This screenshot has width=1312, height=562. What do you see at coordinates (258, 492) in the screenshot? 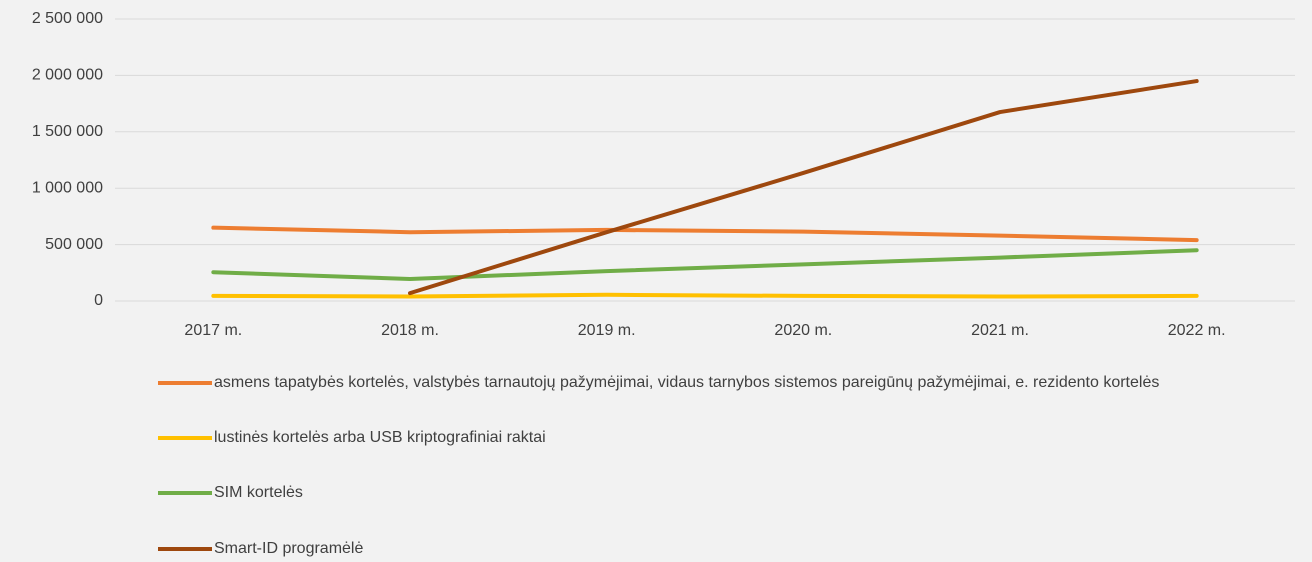
I see `legend-label: SIM kortelės` at bounding box center [258, 492].